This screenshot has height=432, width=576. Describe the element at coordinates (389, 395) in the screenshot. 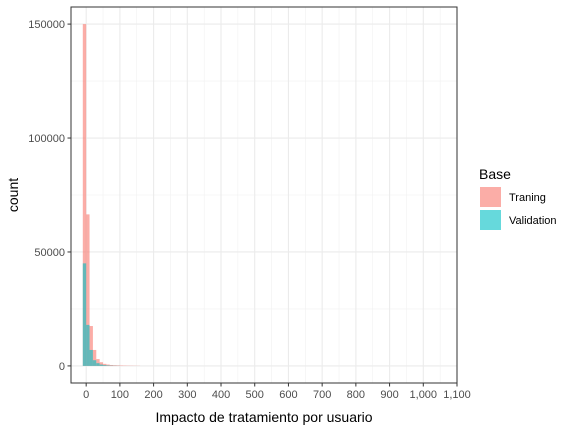

I see `x-tick-label: 900` at that location.